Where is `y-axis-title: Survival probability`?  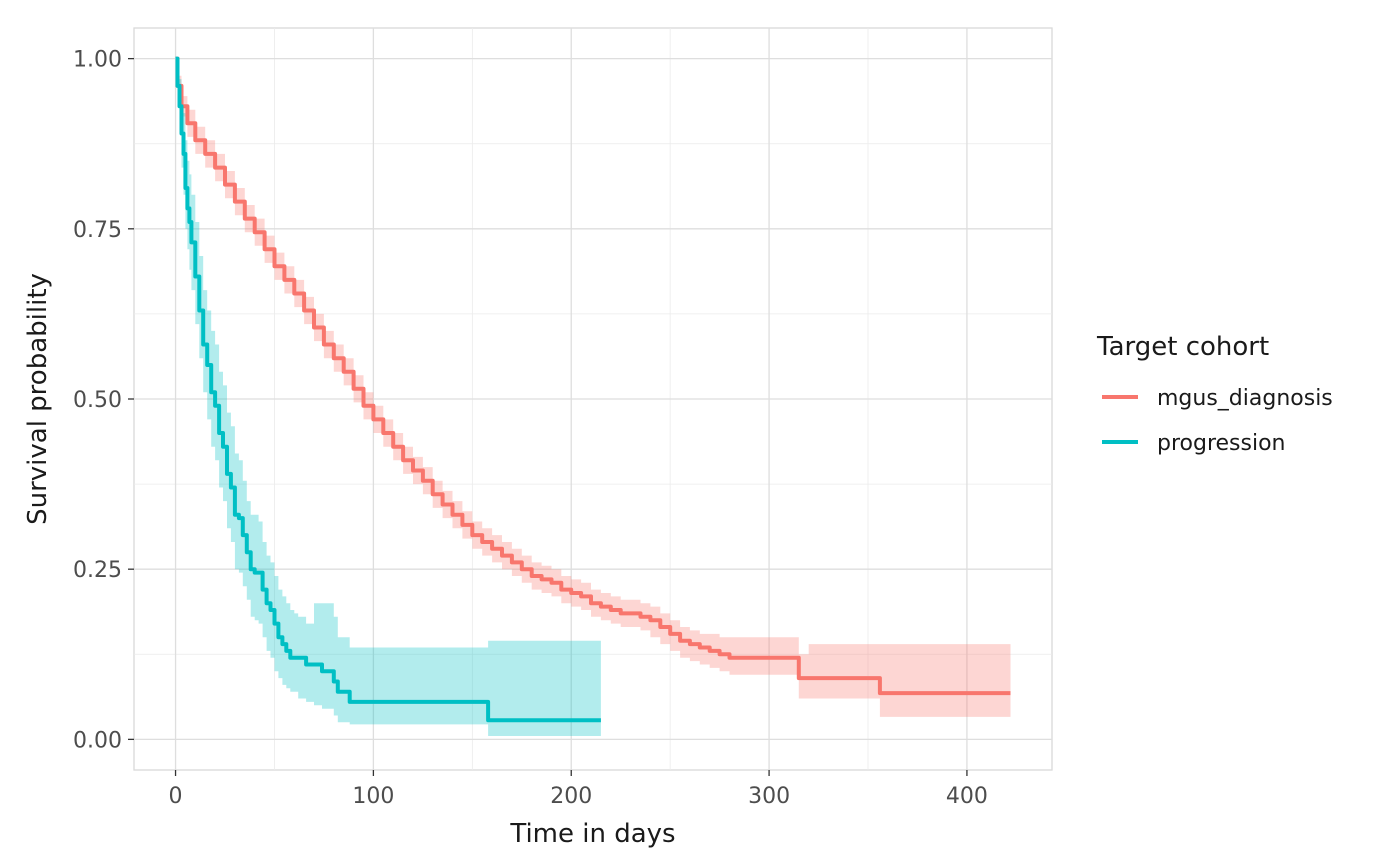
y-axis-title: Survival probability is located at coordinates (38, 399).